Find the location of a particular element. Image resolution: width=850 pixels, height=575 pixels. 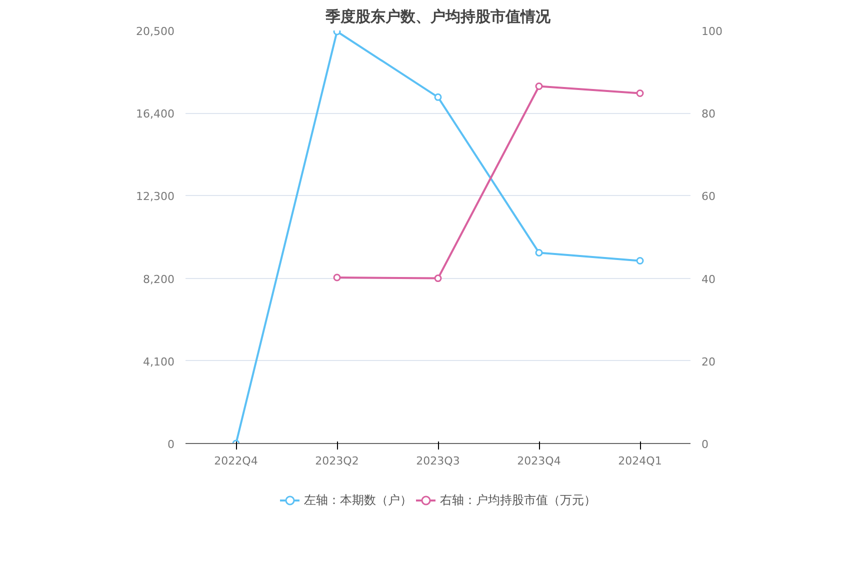

x-tick-label: 2023Q3 is located at coordinates (438, 461).